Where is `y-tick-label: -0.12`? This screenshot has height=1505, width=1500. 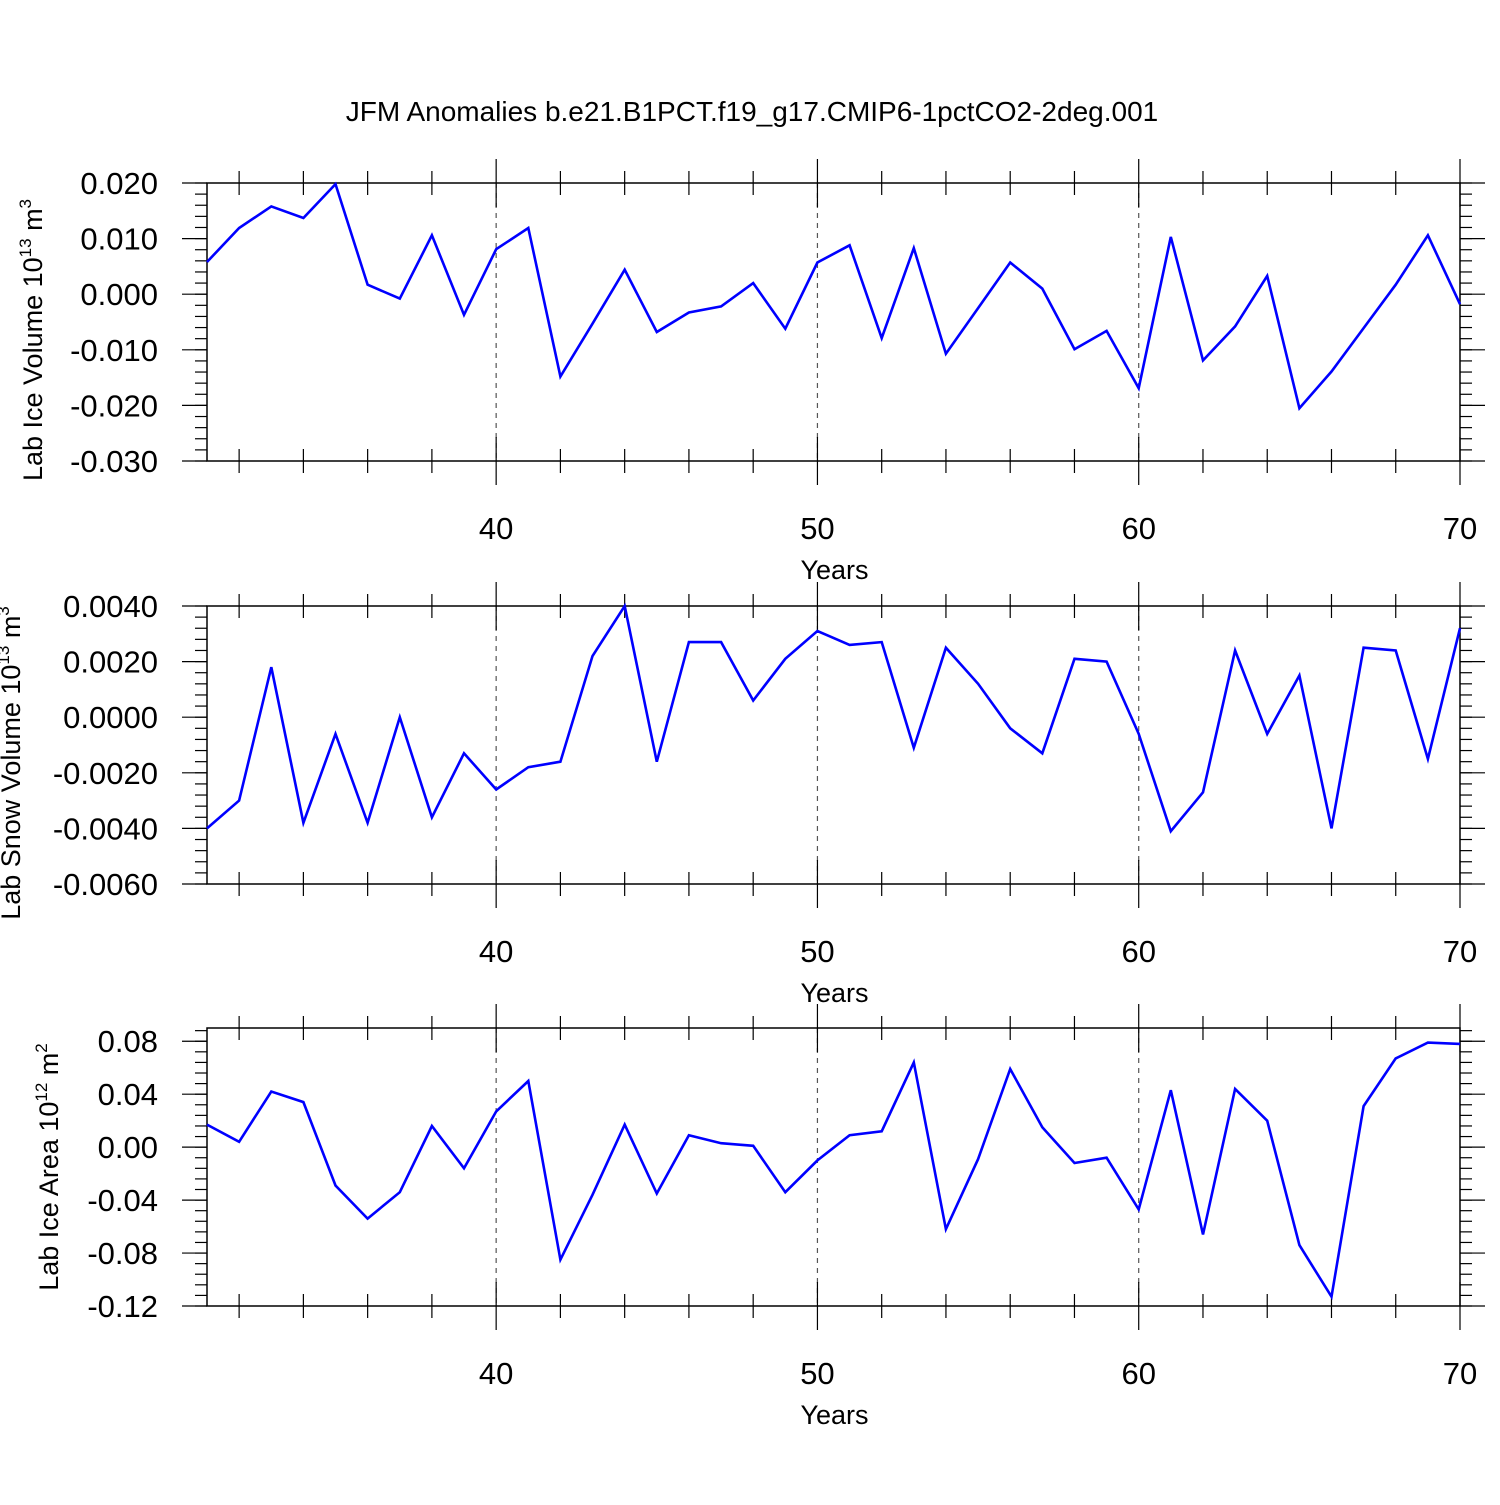
y-tick-label: -0.12 is located at coordinates (122, 1306).